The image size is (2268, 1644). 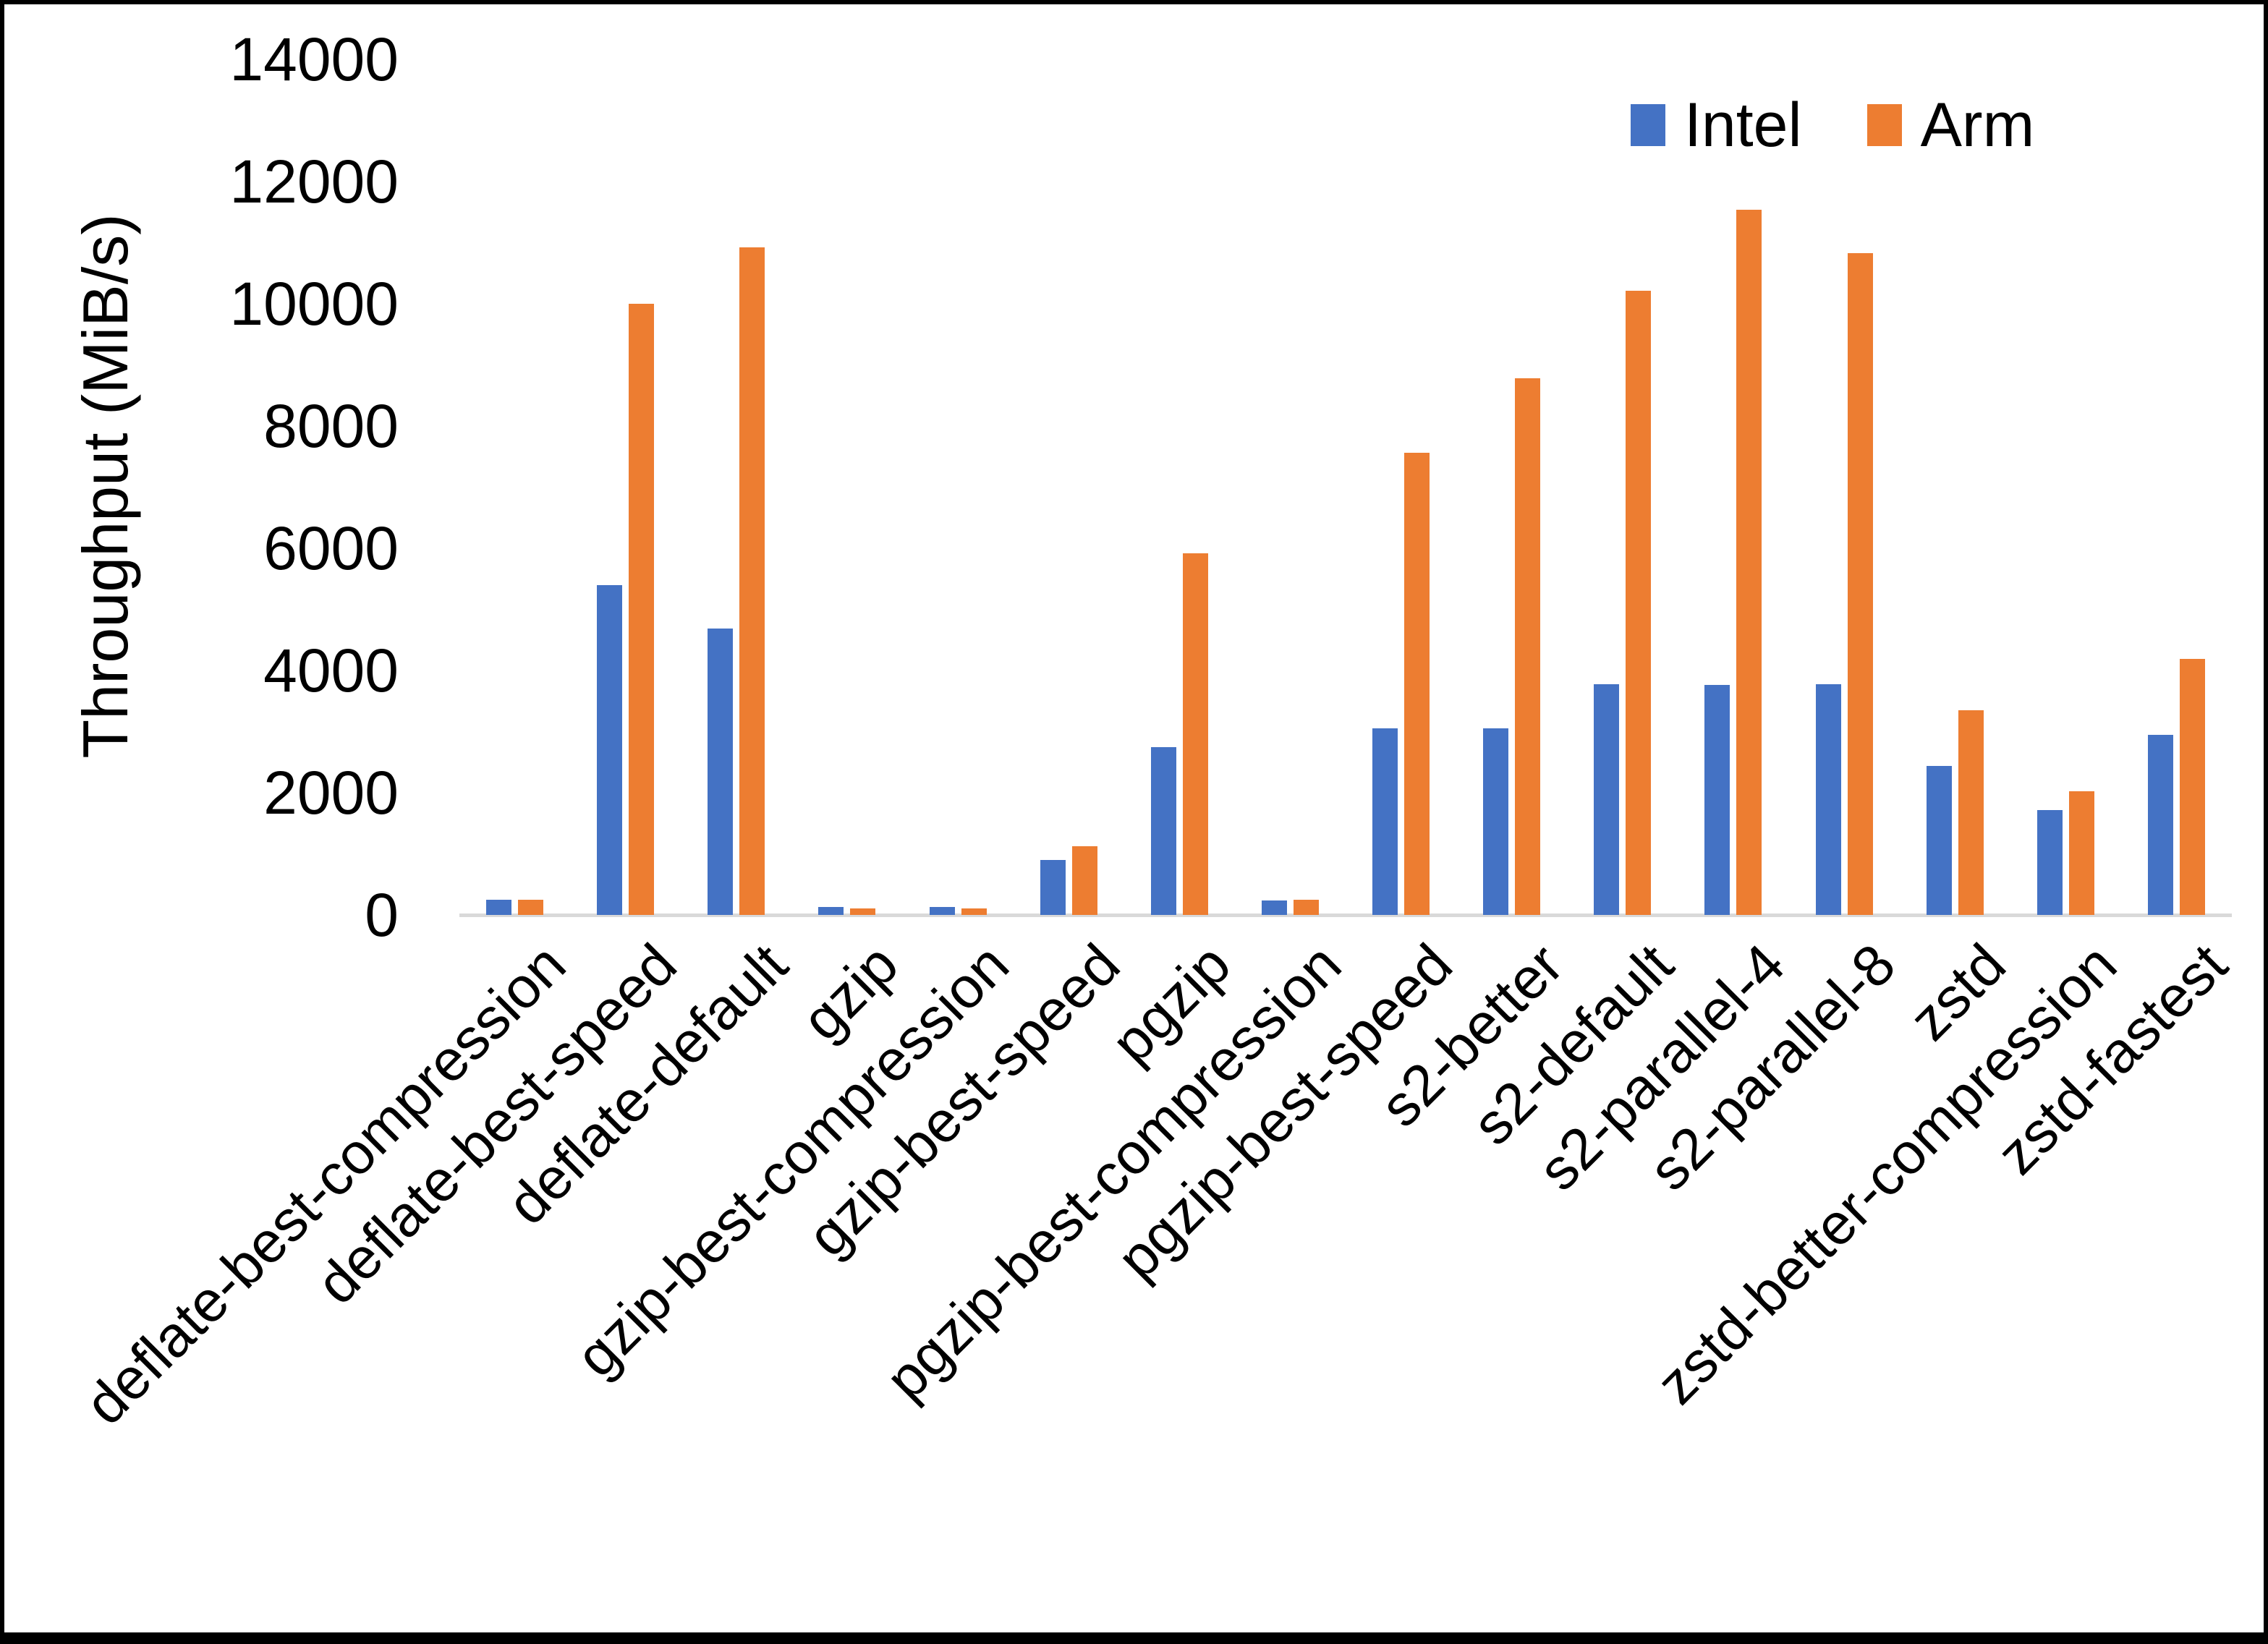 What do you see at coordinates (1528, 646) in the screenshot?
I see `bar-arm-s2-better` at bounding box center [1528, 646].